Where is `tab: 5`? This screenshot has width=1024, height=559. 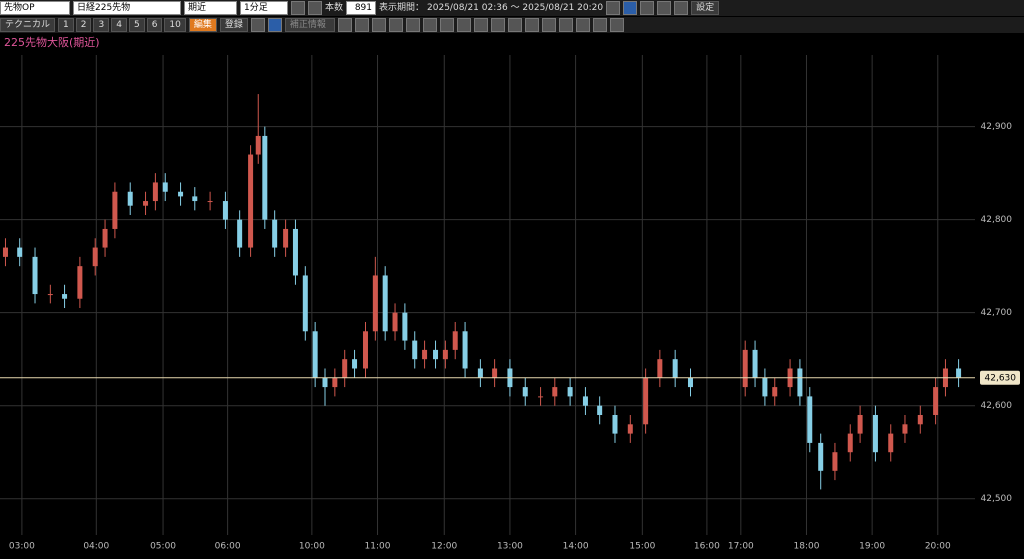 tab: 5 is located at coordinates (136, 25).